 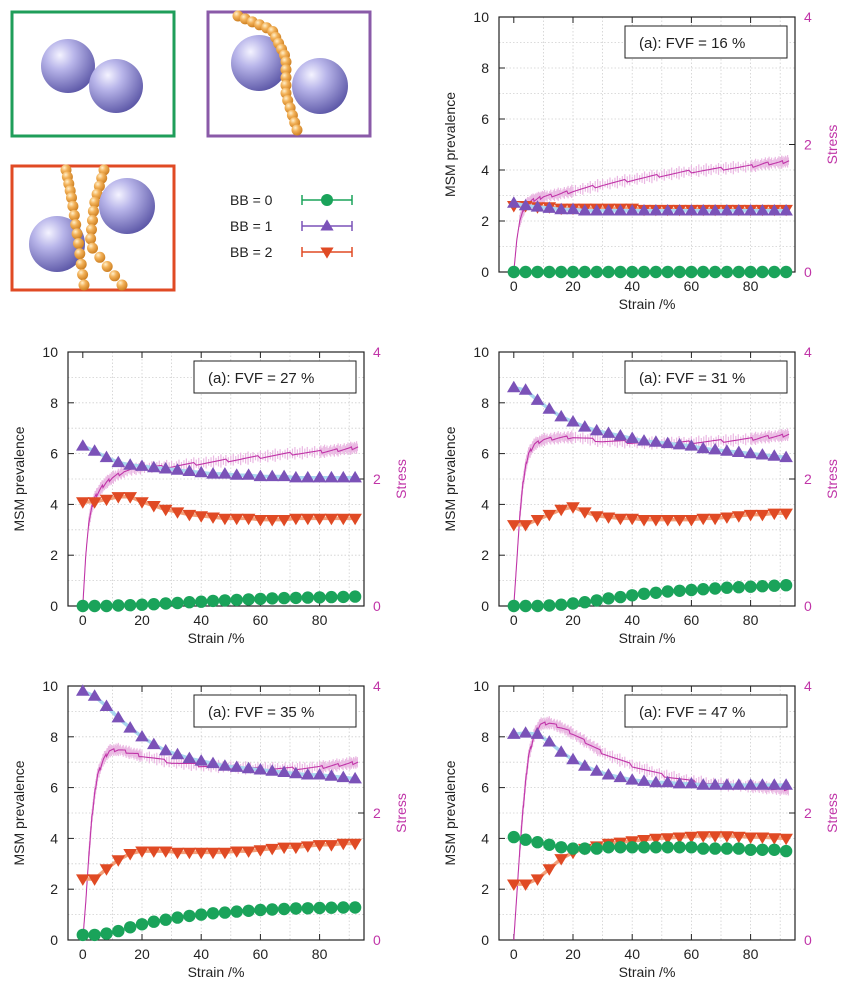 What do you see at coordinates (142, 954) in the screenshot?
I see `x-tick-label: 20` at bounding box center [142, 954].